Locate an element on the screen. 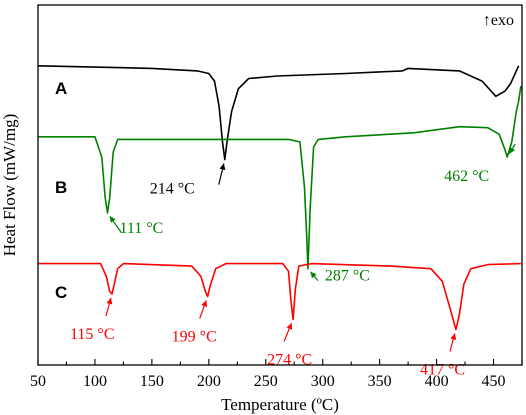 The width and height of the screenshot is (526, 415). x-tick-label: 400 is located at coordinates (437, 381).